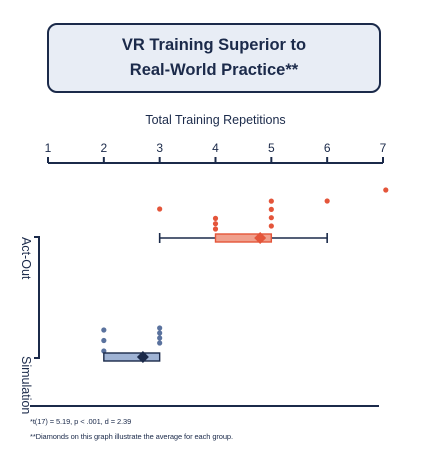  What do you see at coordinates (243, 238) in the screenshot?
I see `act-out-box` at bounding box center [243, 238].